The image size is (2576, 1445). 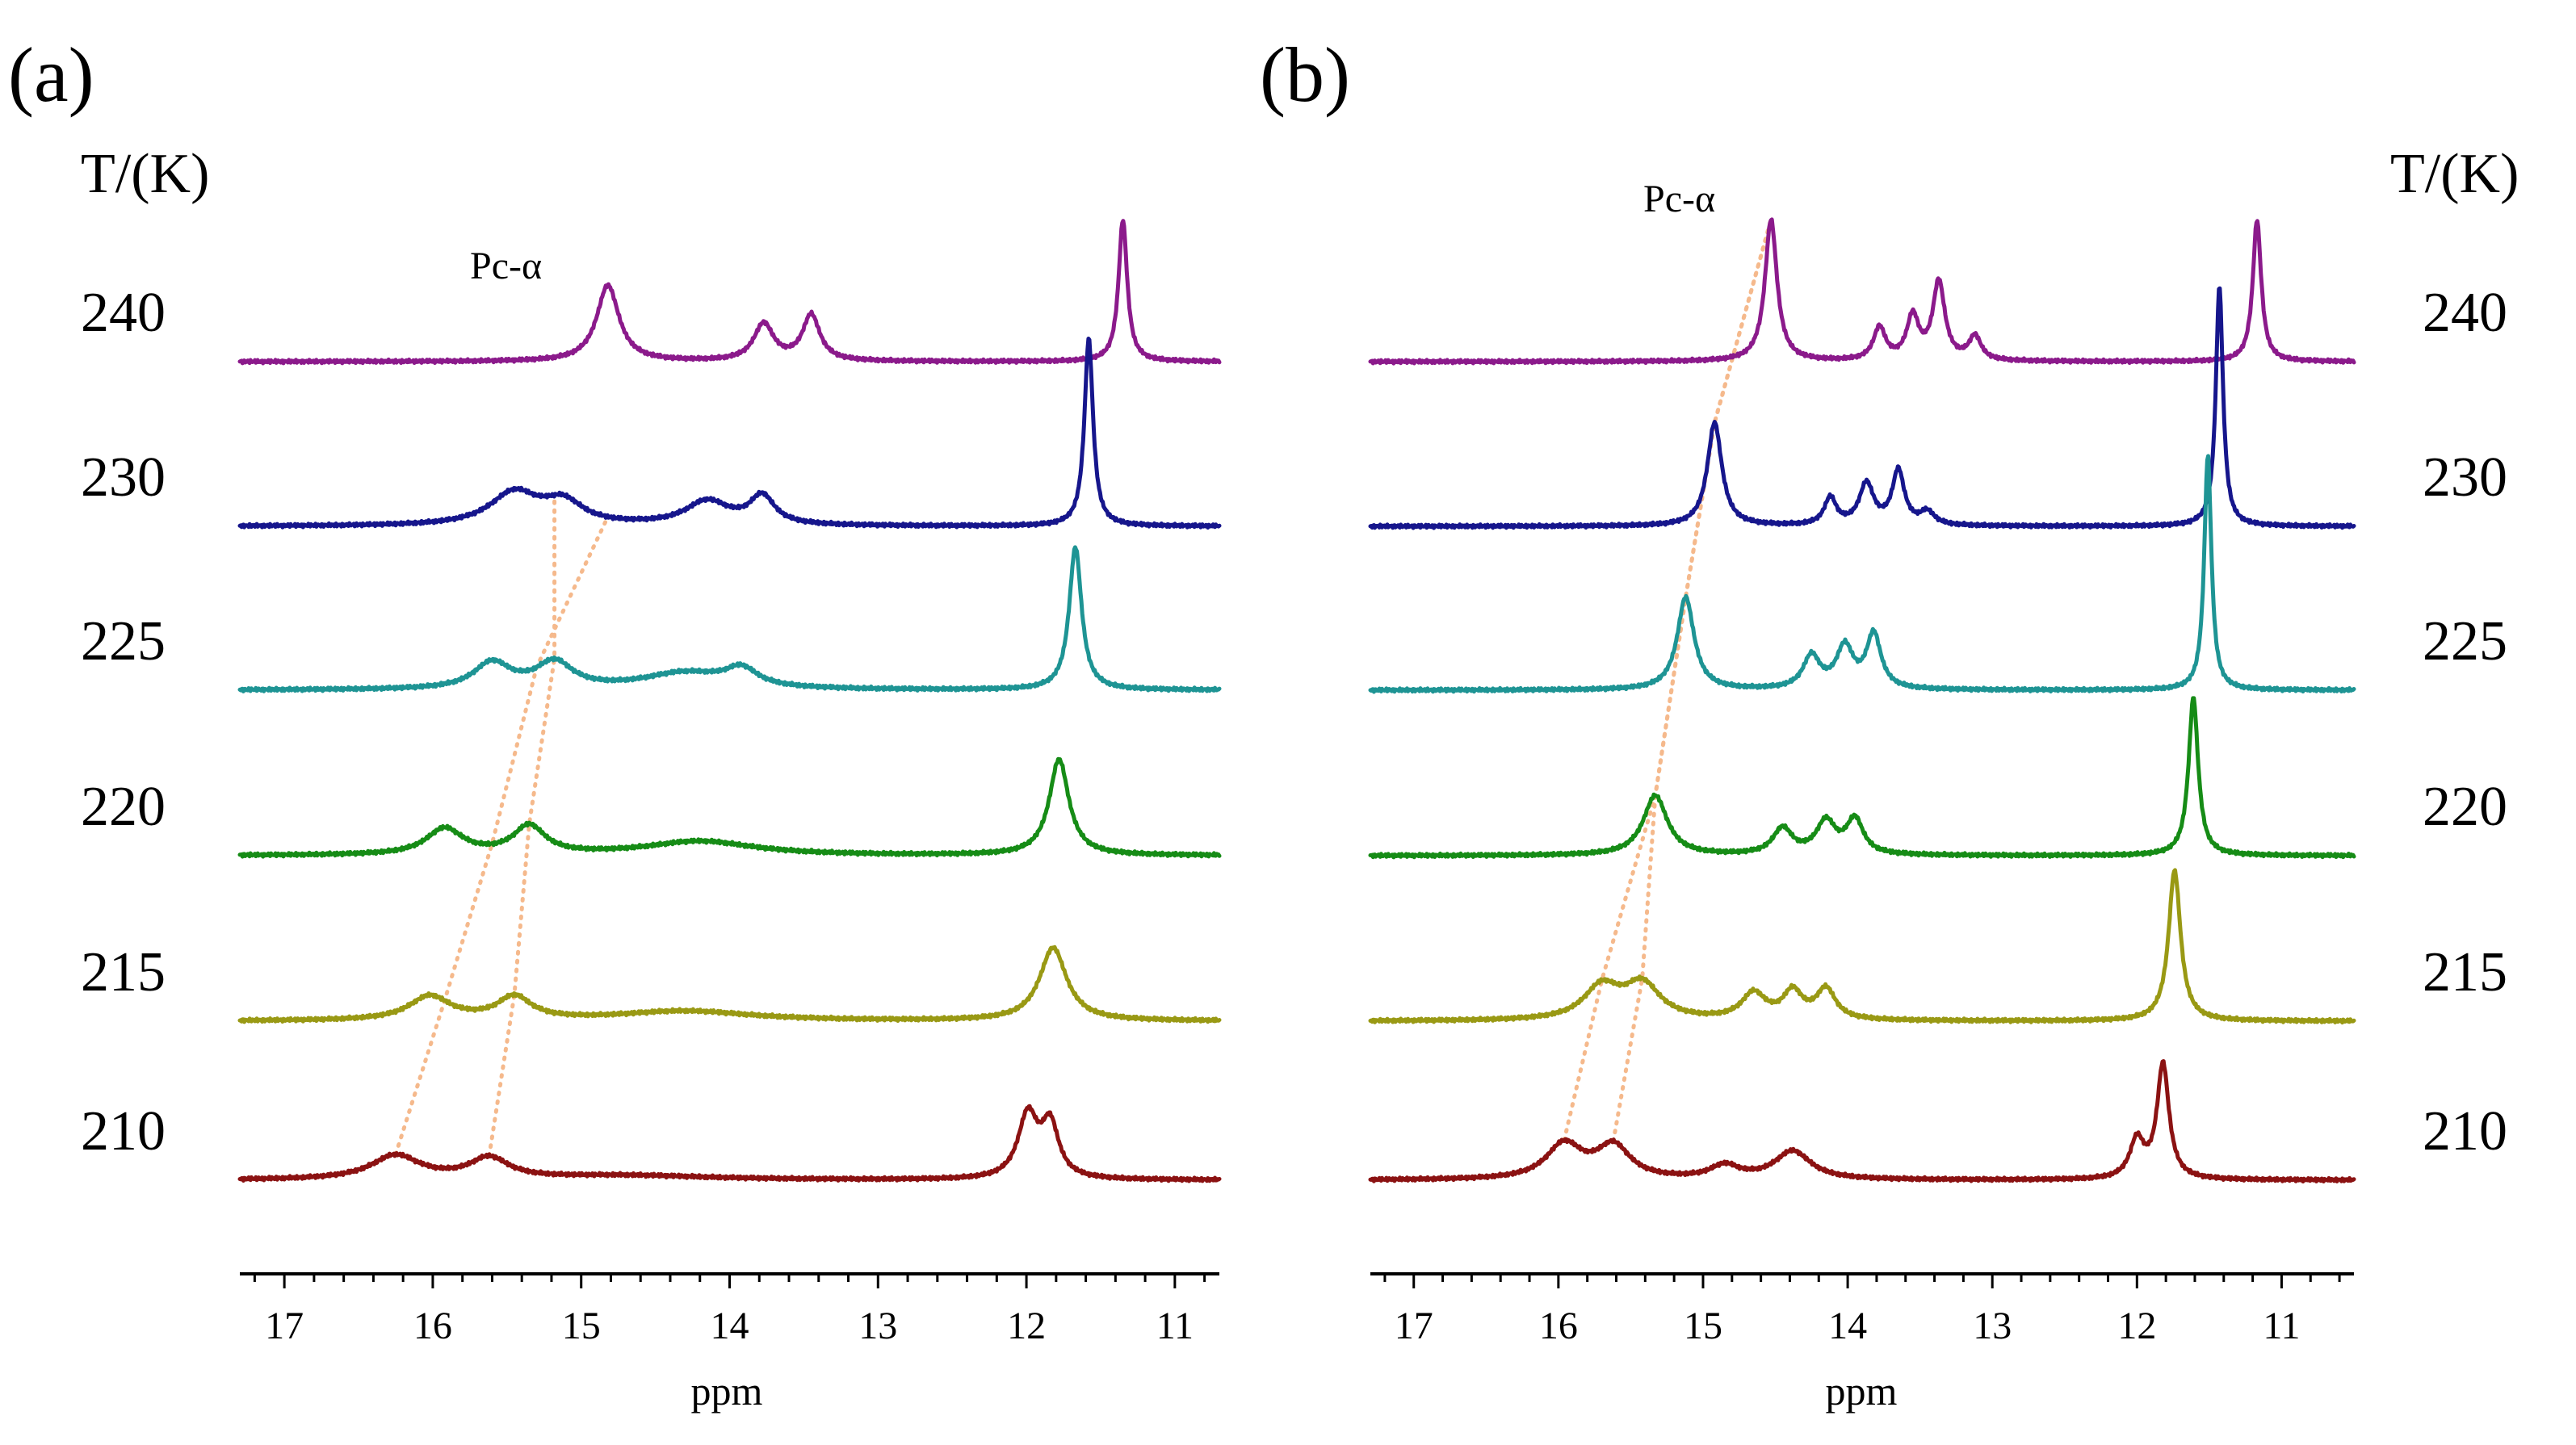 I want to click on panel-b-x-axis: 17 16 15 14 13 12 11, so click(x=1862, y=1309).